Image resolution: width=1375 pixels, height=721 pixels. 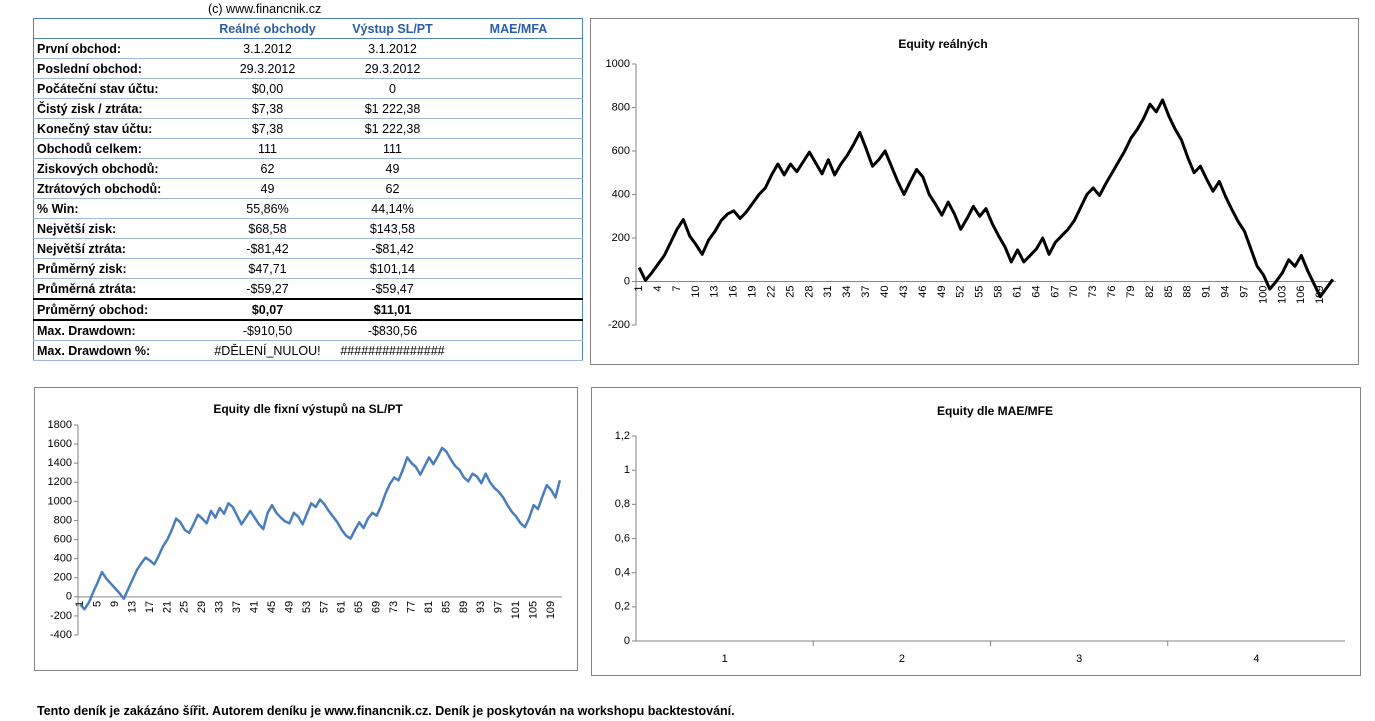 What do you see at coordinates (119, 350) in the screenshot?
I see `row-label: Max. Drawdown %:` at bounding box center [119, 350].